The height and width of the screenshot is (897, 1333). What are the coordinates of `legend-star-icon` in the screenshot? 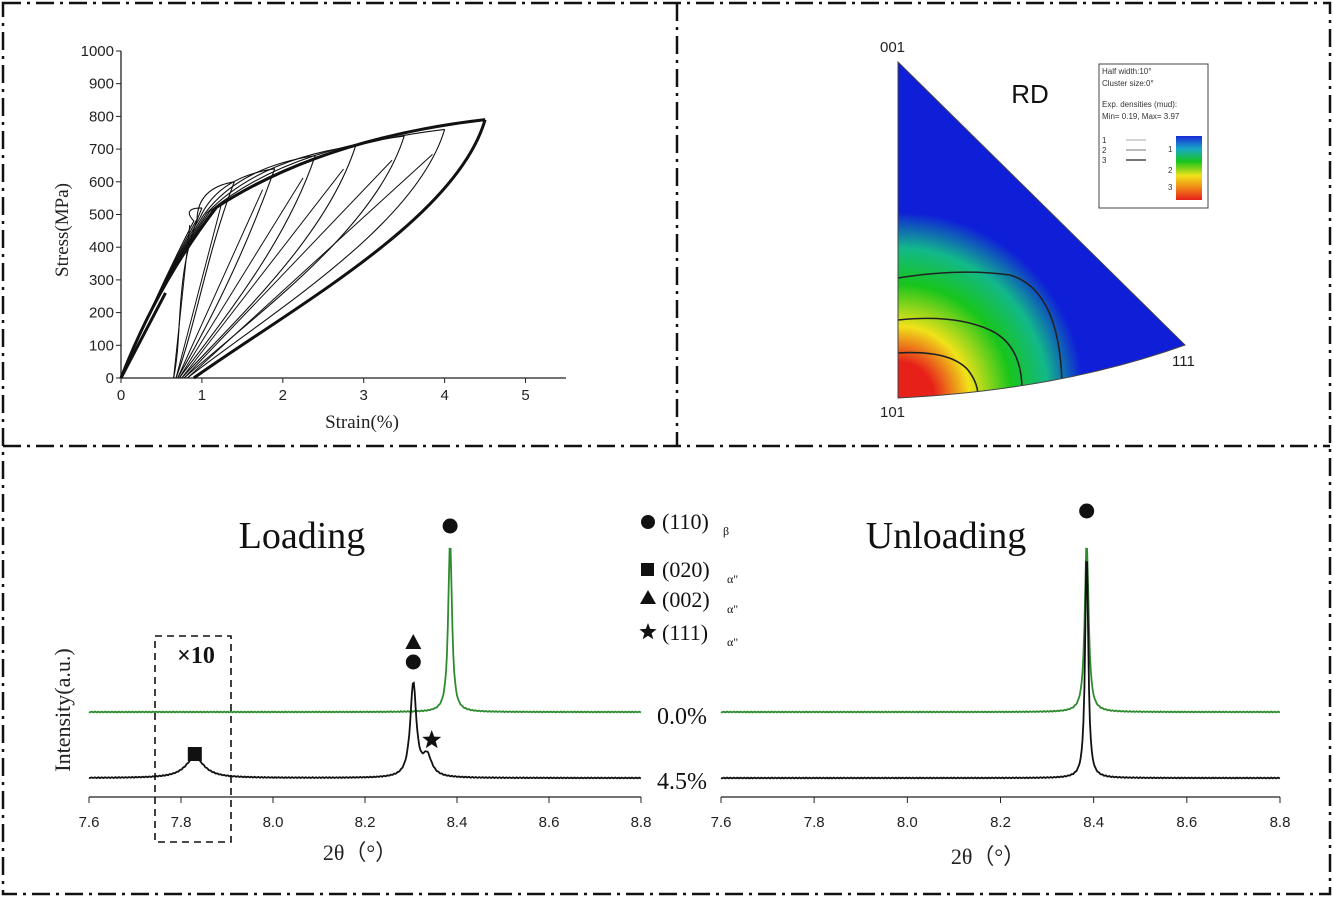 It's located at (648, 631).